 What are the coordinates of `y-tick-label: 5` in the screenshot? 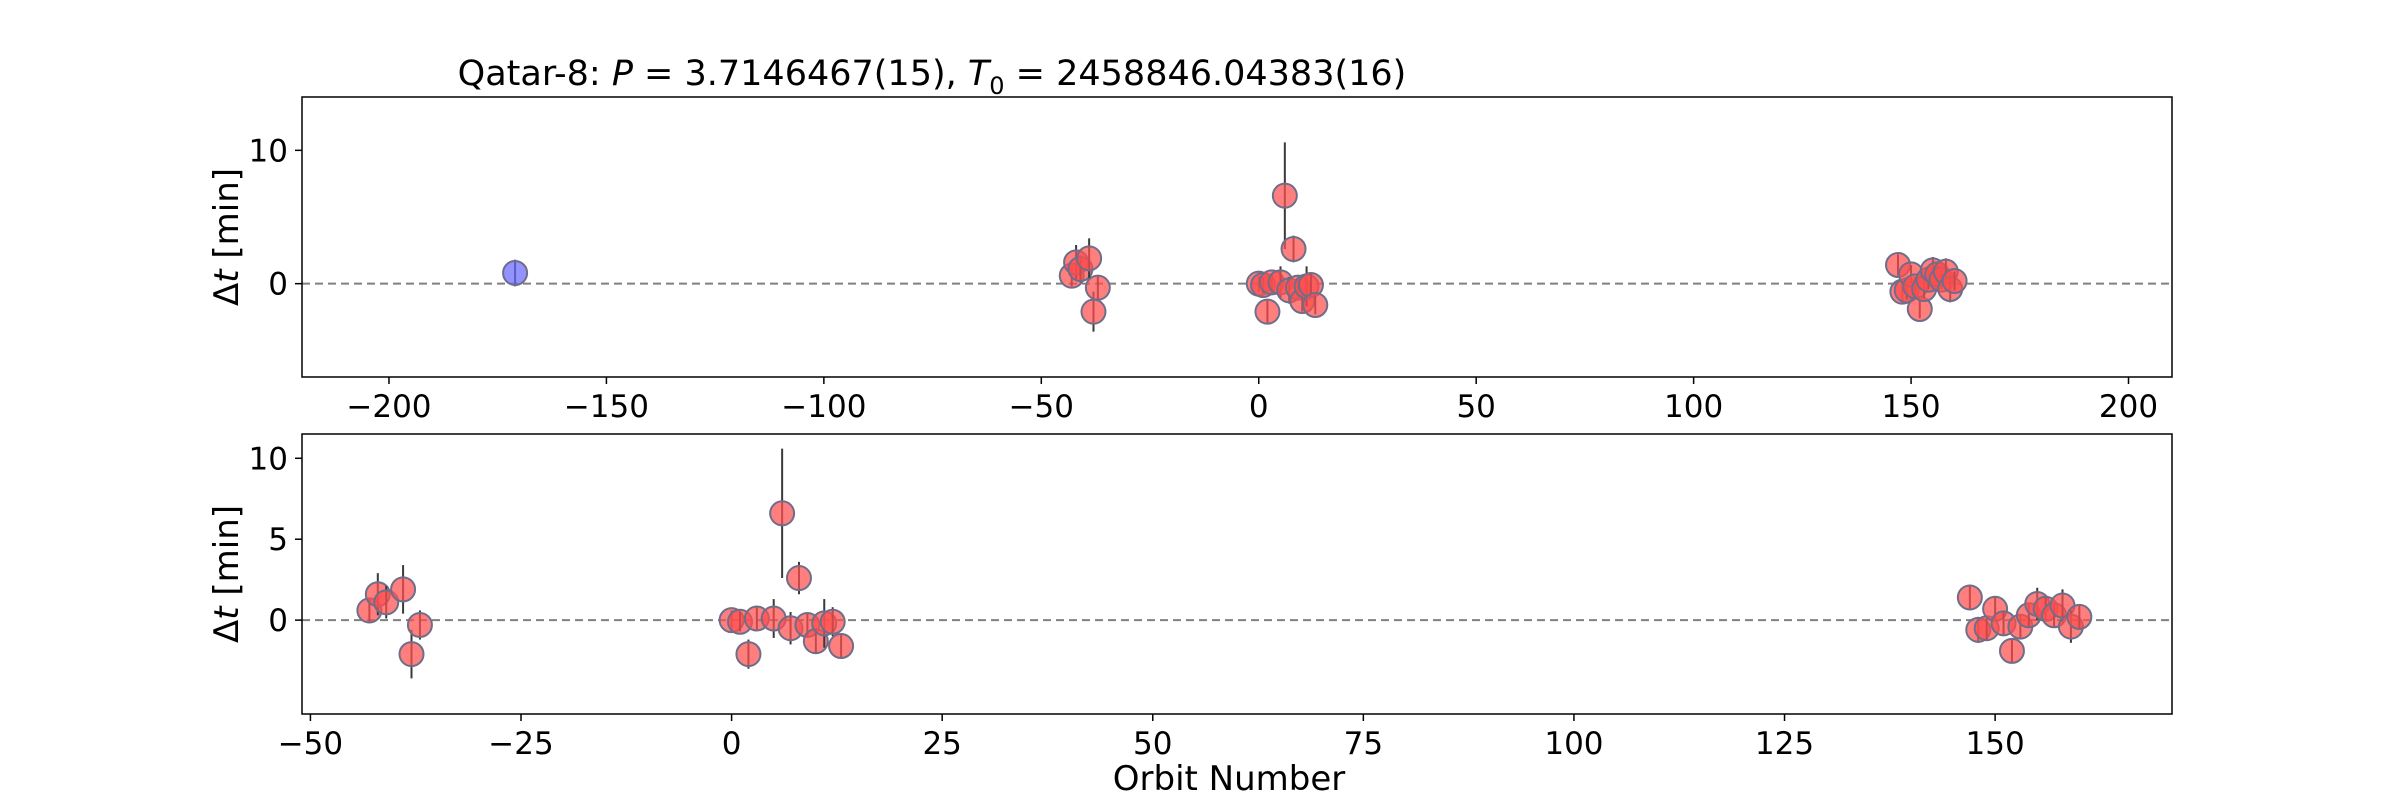 It's located at (278, 540).